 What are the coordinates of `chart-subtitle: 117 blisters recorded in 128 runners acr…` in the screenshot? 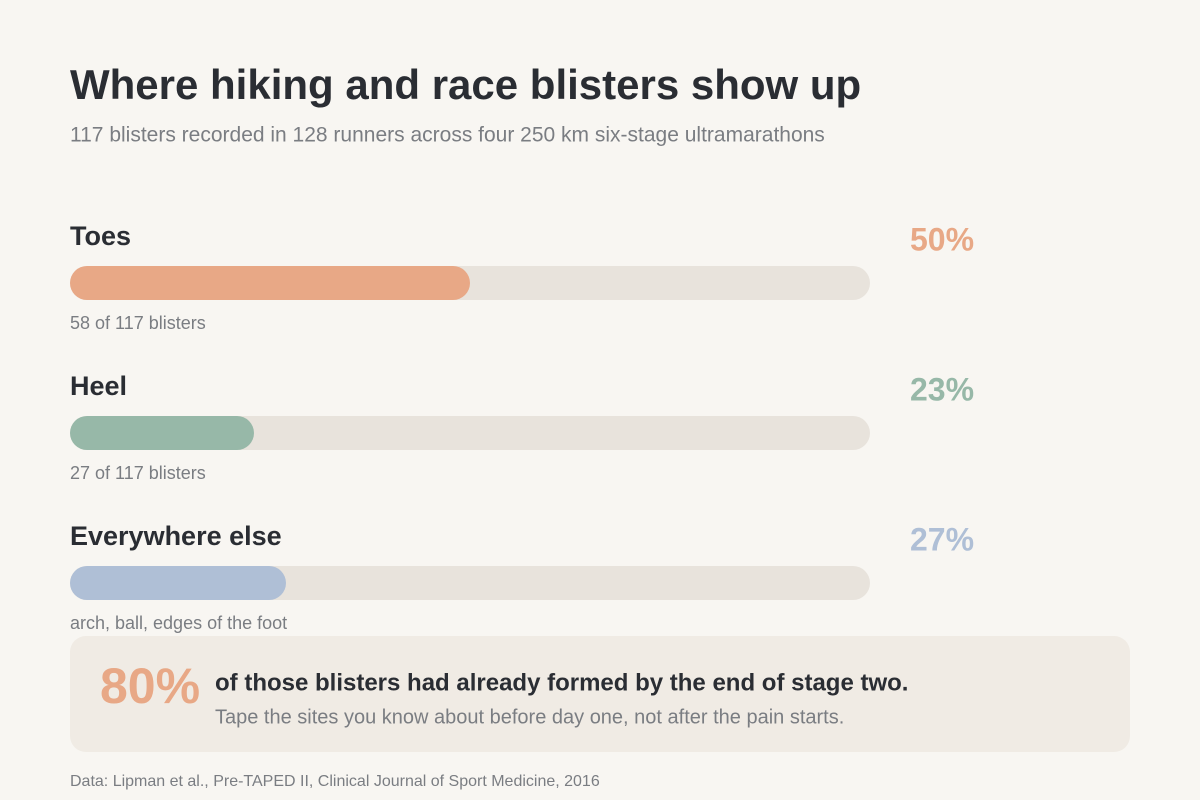 It's located at (447, 135).